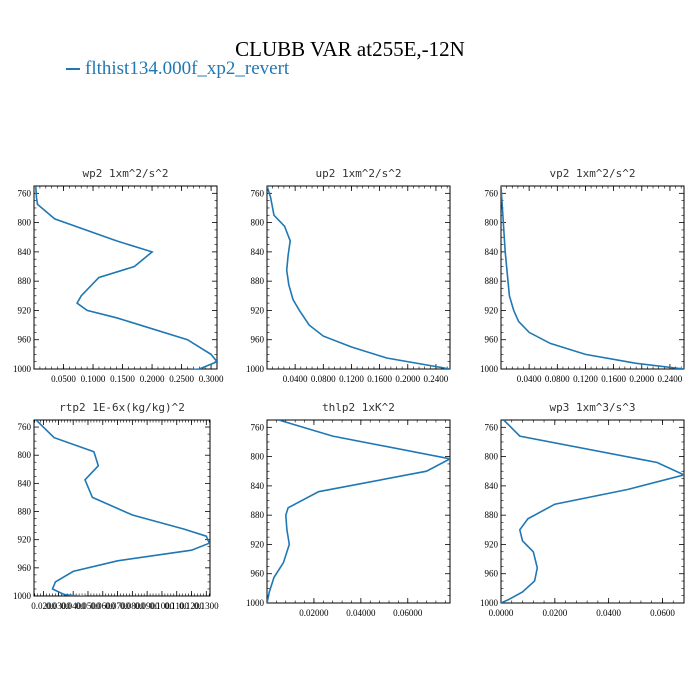  I want to click on x-tick-label: 0.0000, so click(501, 613).